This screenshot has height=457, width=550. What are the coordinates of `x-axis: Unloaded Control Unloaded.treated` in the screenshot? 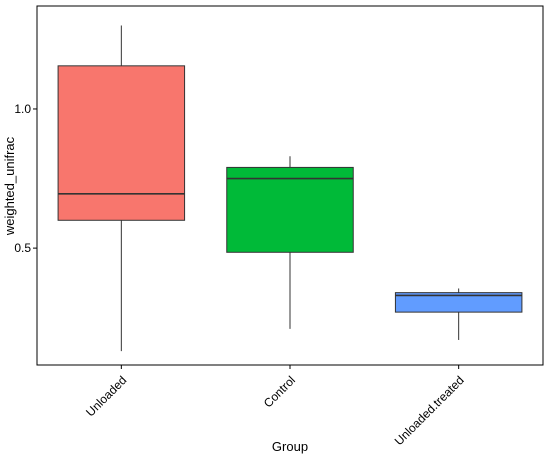 It's located at (275, 406).